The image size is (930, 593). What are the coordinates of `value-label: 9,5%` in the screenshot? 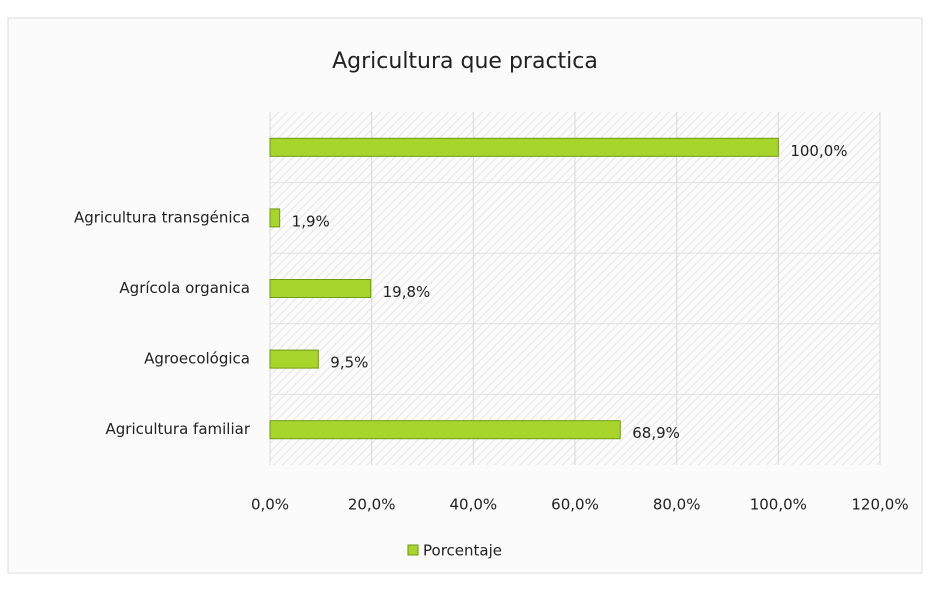 It's located at (349, 363).